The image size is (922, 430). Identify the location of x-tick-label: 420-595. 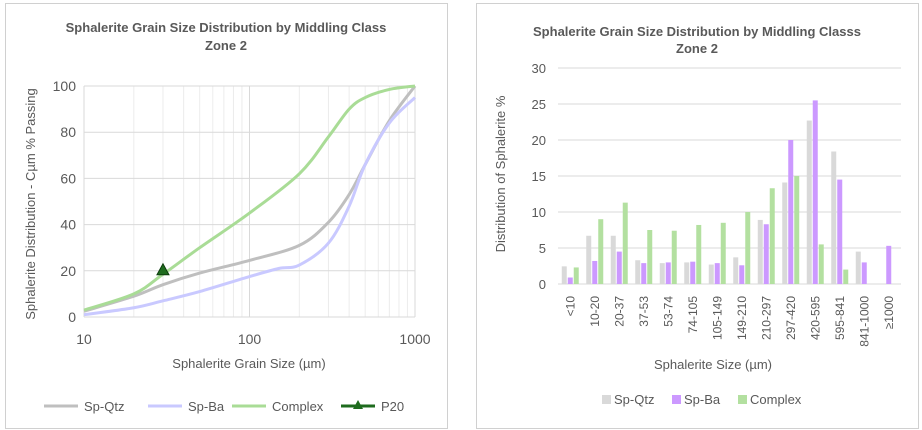
(815, 318).